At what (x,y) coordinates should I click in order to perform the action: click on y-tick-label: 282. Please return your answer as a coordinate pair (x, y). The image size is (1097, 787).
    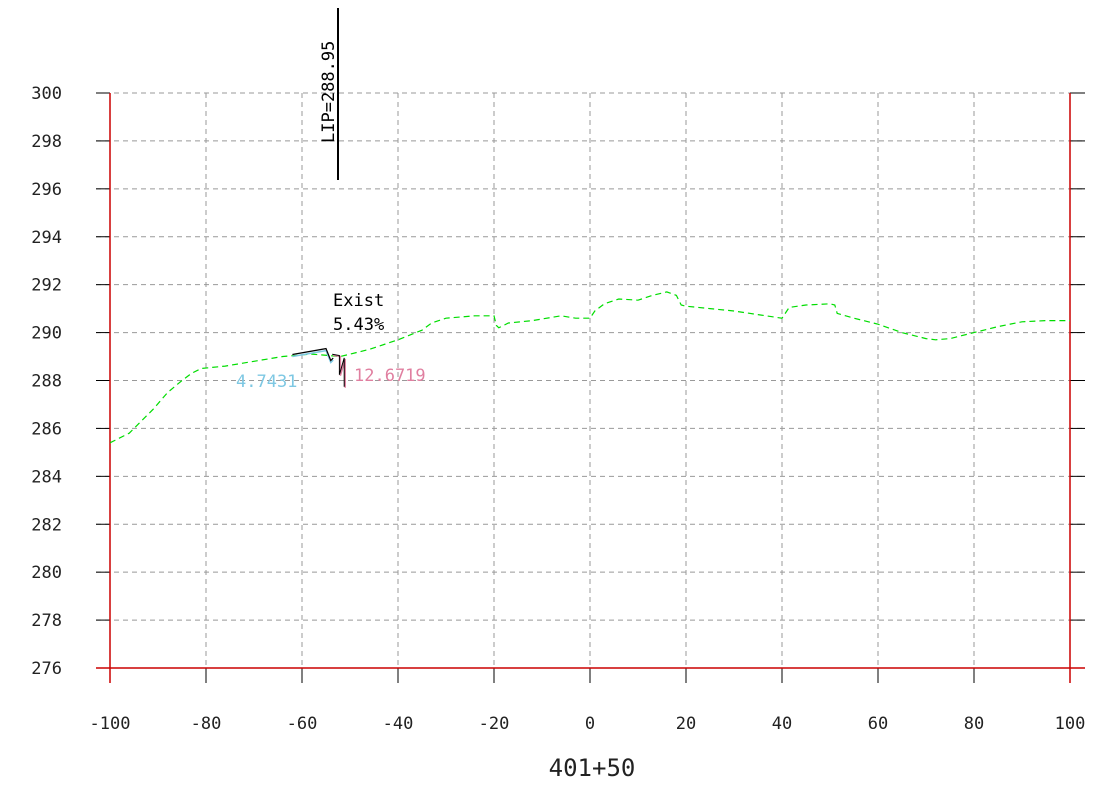
    Looking at the image, I should click on (46, 525).